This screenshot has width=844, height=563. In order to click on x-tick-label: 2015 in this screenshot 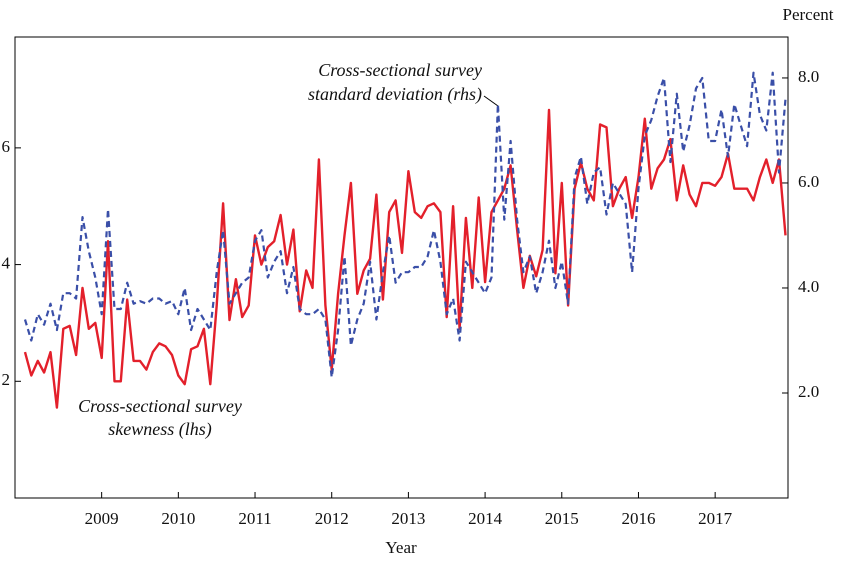, I will do `click(562, 518)`.